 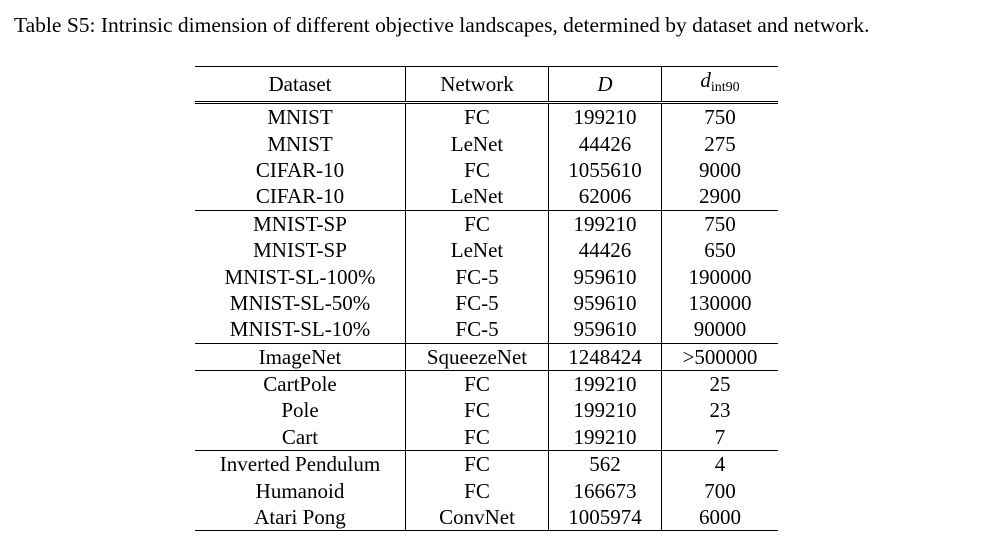 I want to click on table-cell: 700, so click(x=719, y=490).